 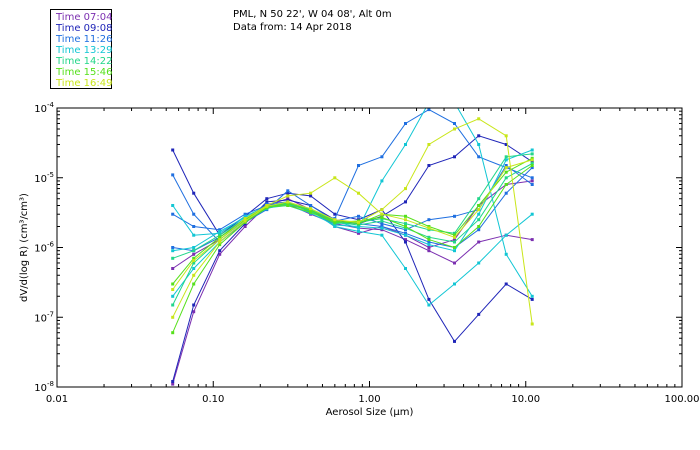 I want to click on x-tick-label: 10.00, so click(x=525, y=399).